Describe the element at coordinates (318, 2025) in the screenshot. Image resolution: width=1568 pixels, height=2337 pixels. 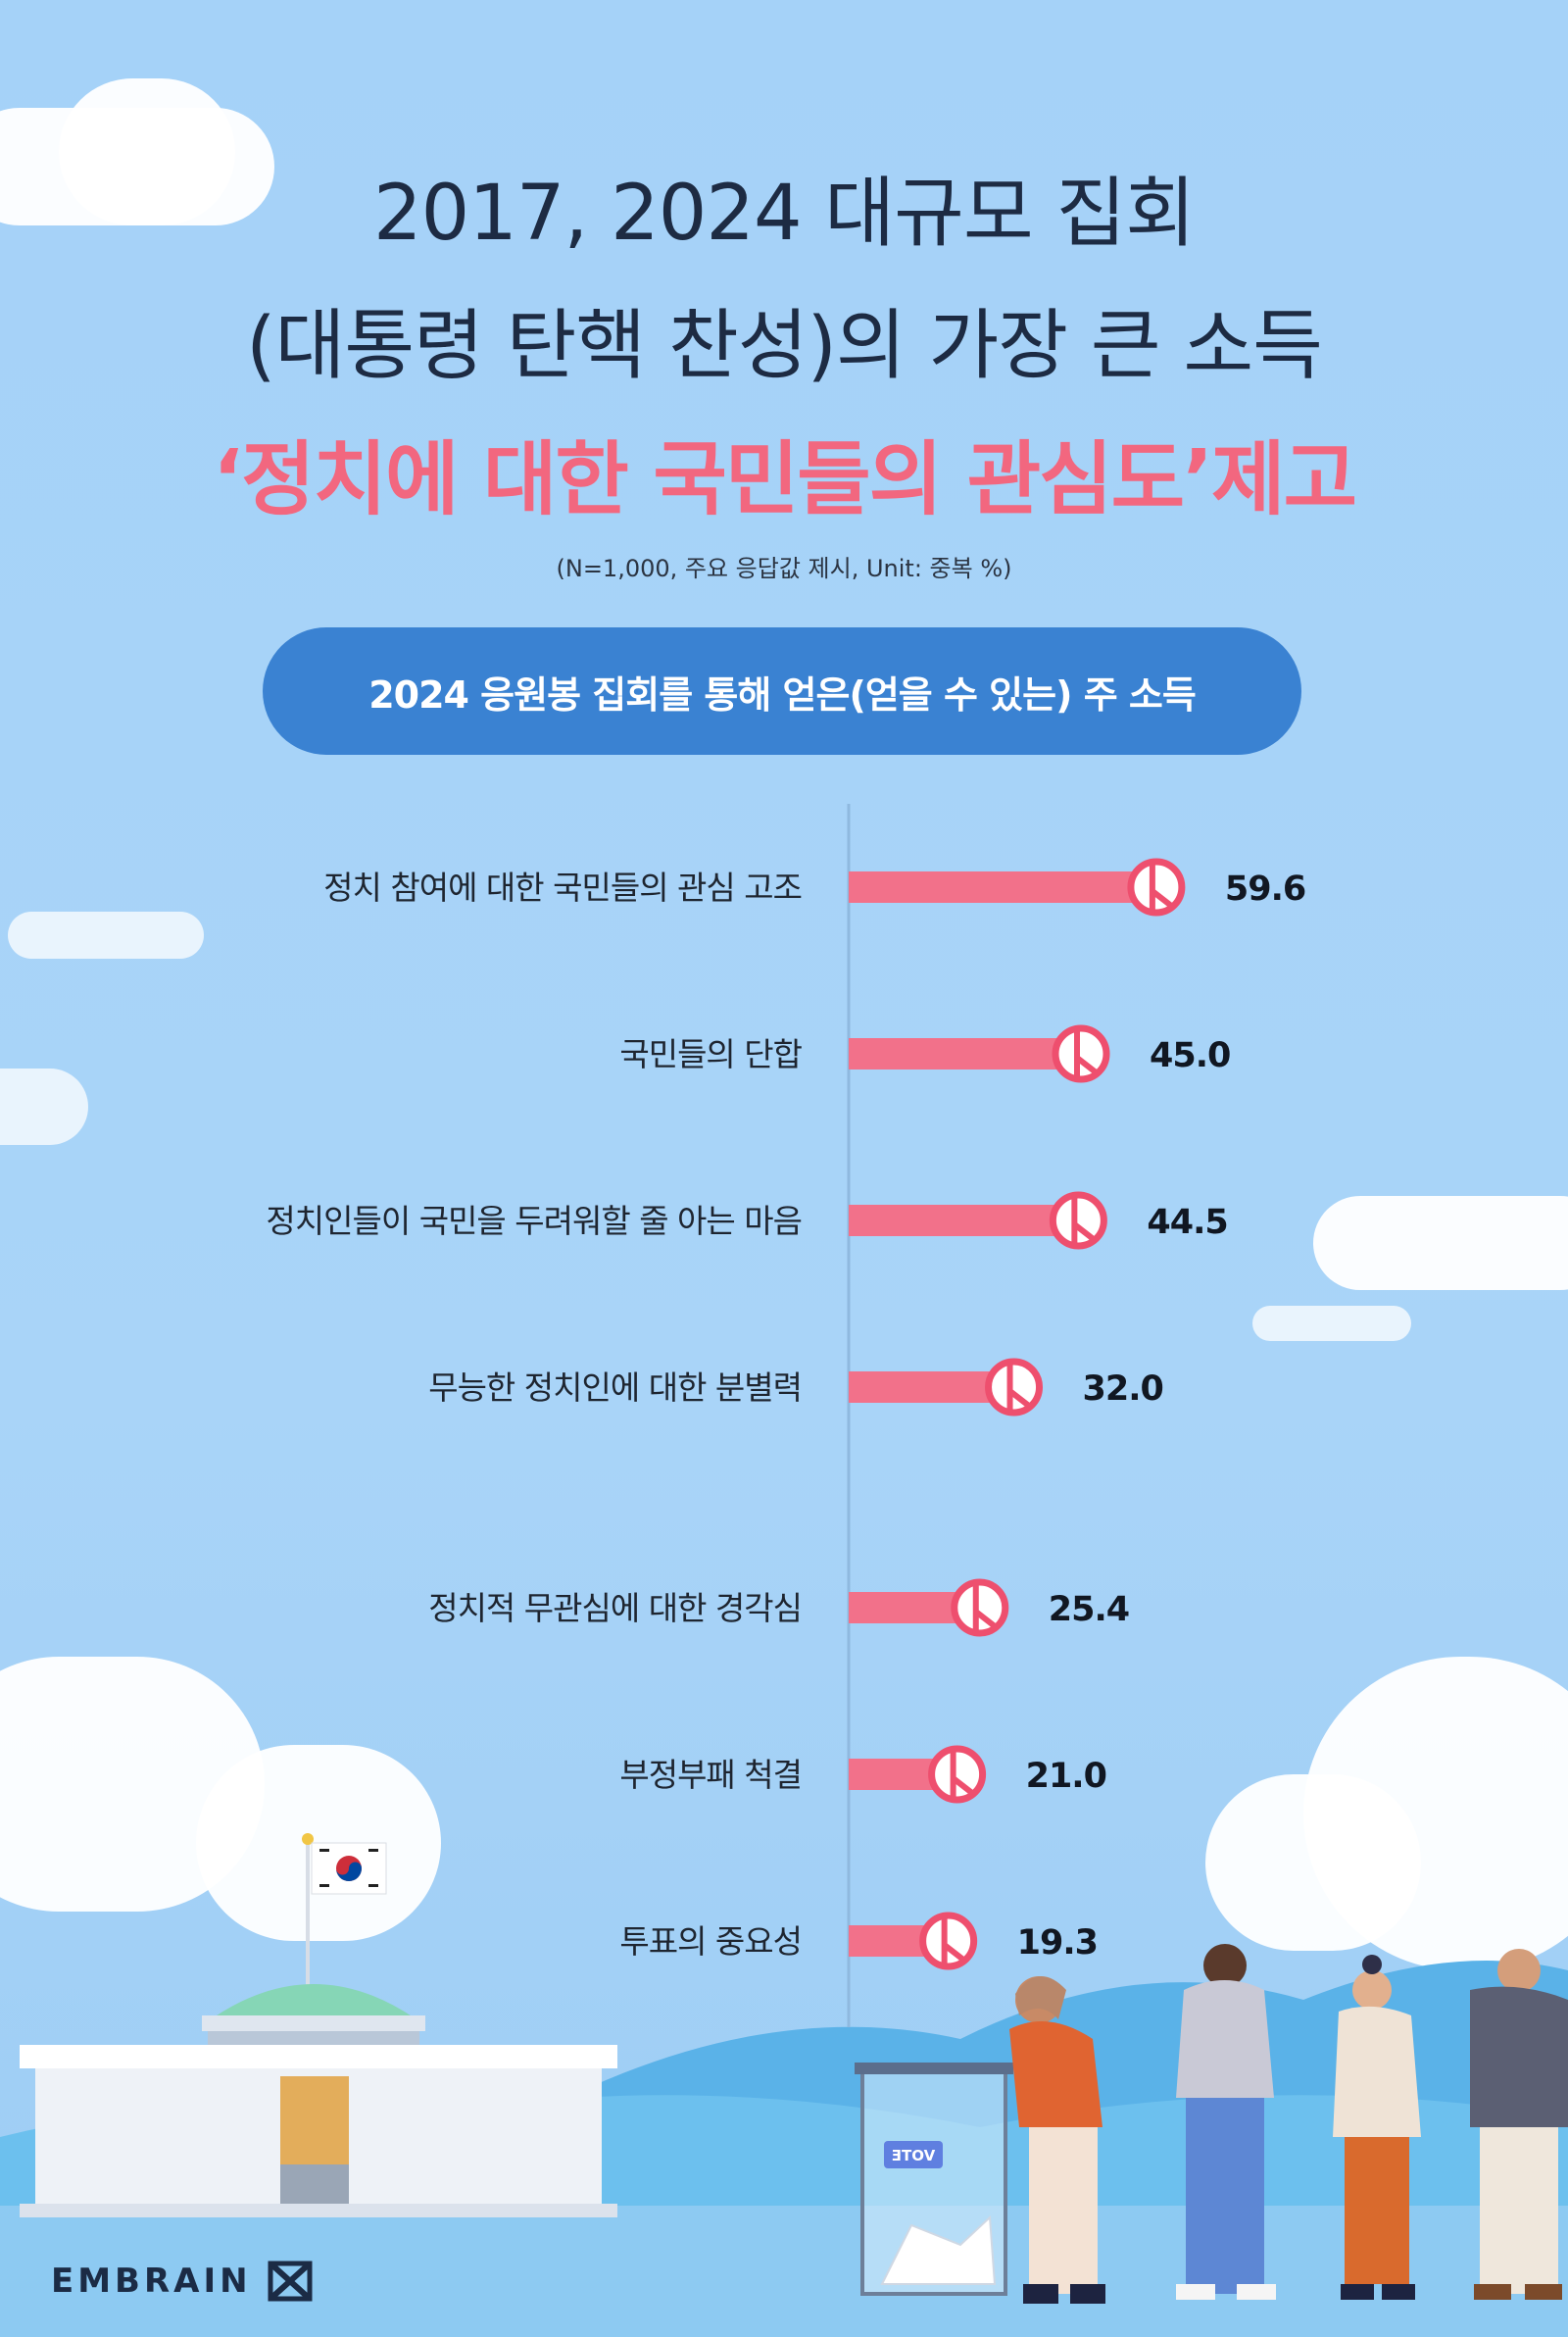
I see `national-assembly-building` at that location.